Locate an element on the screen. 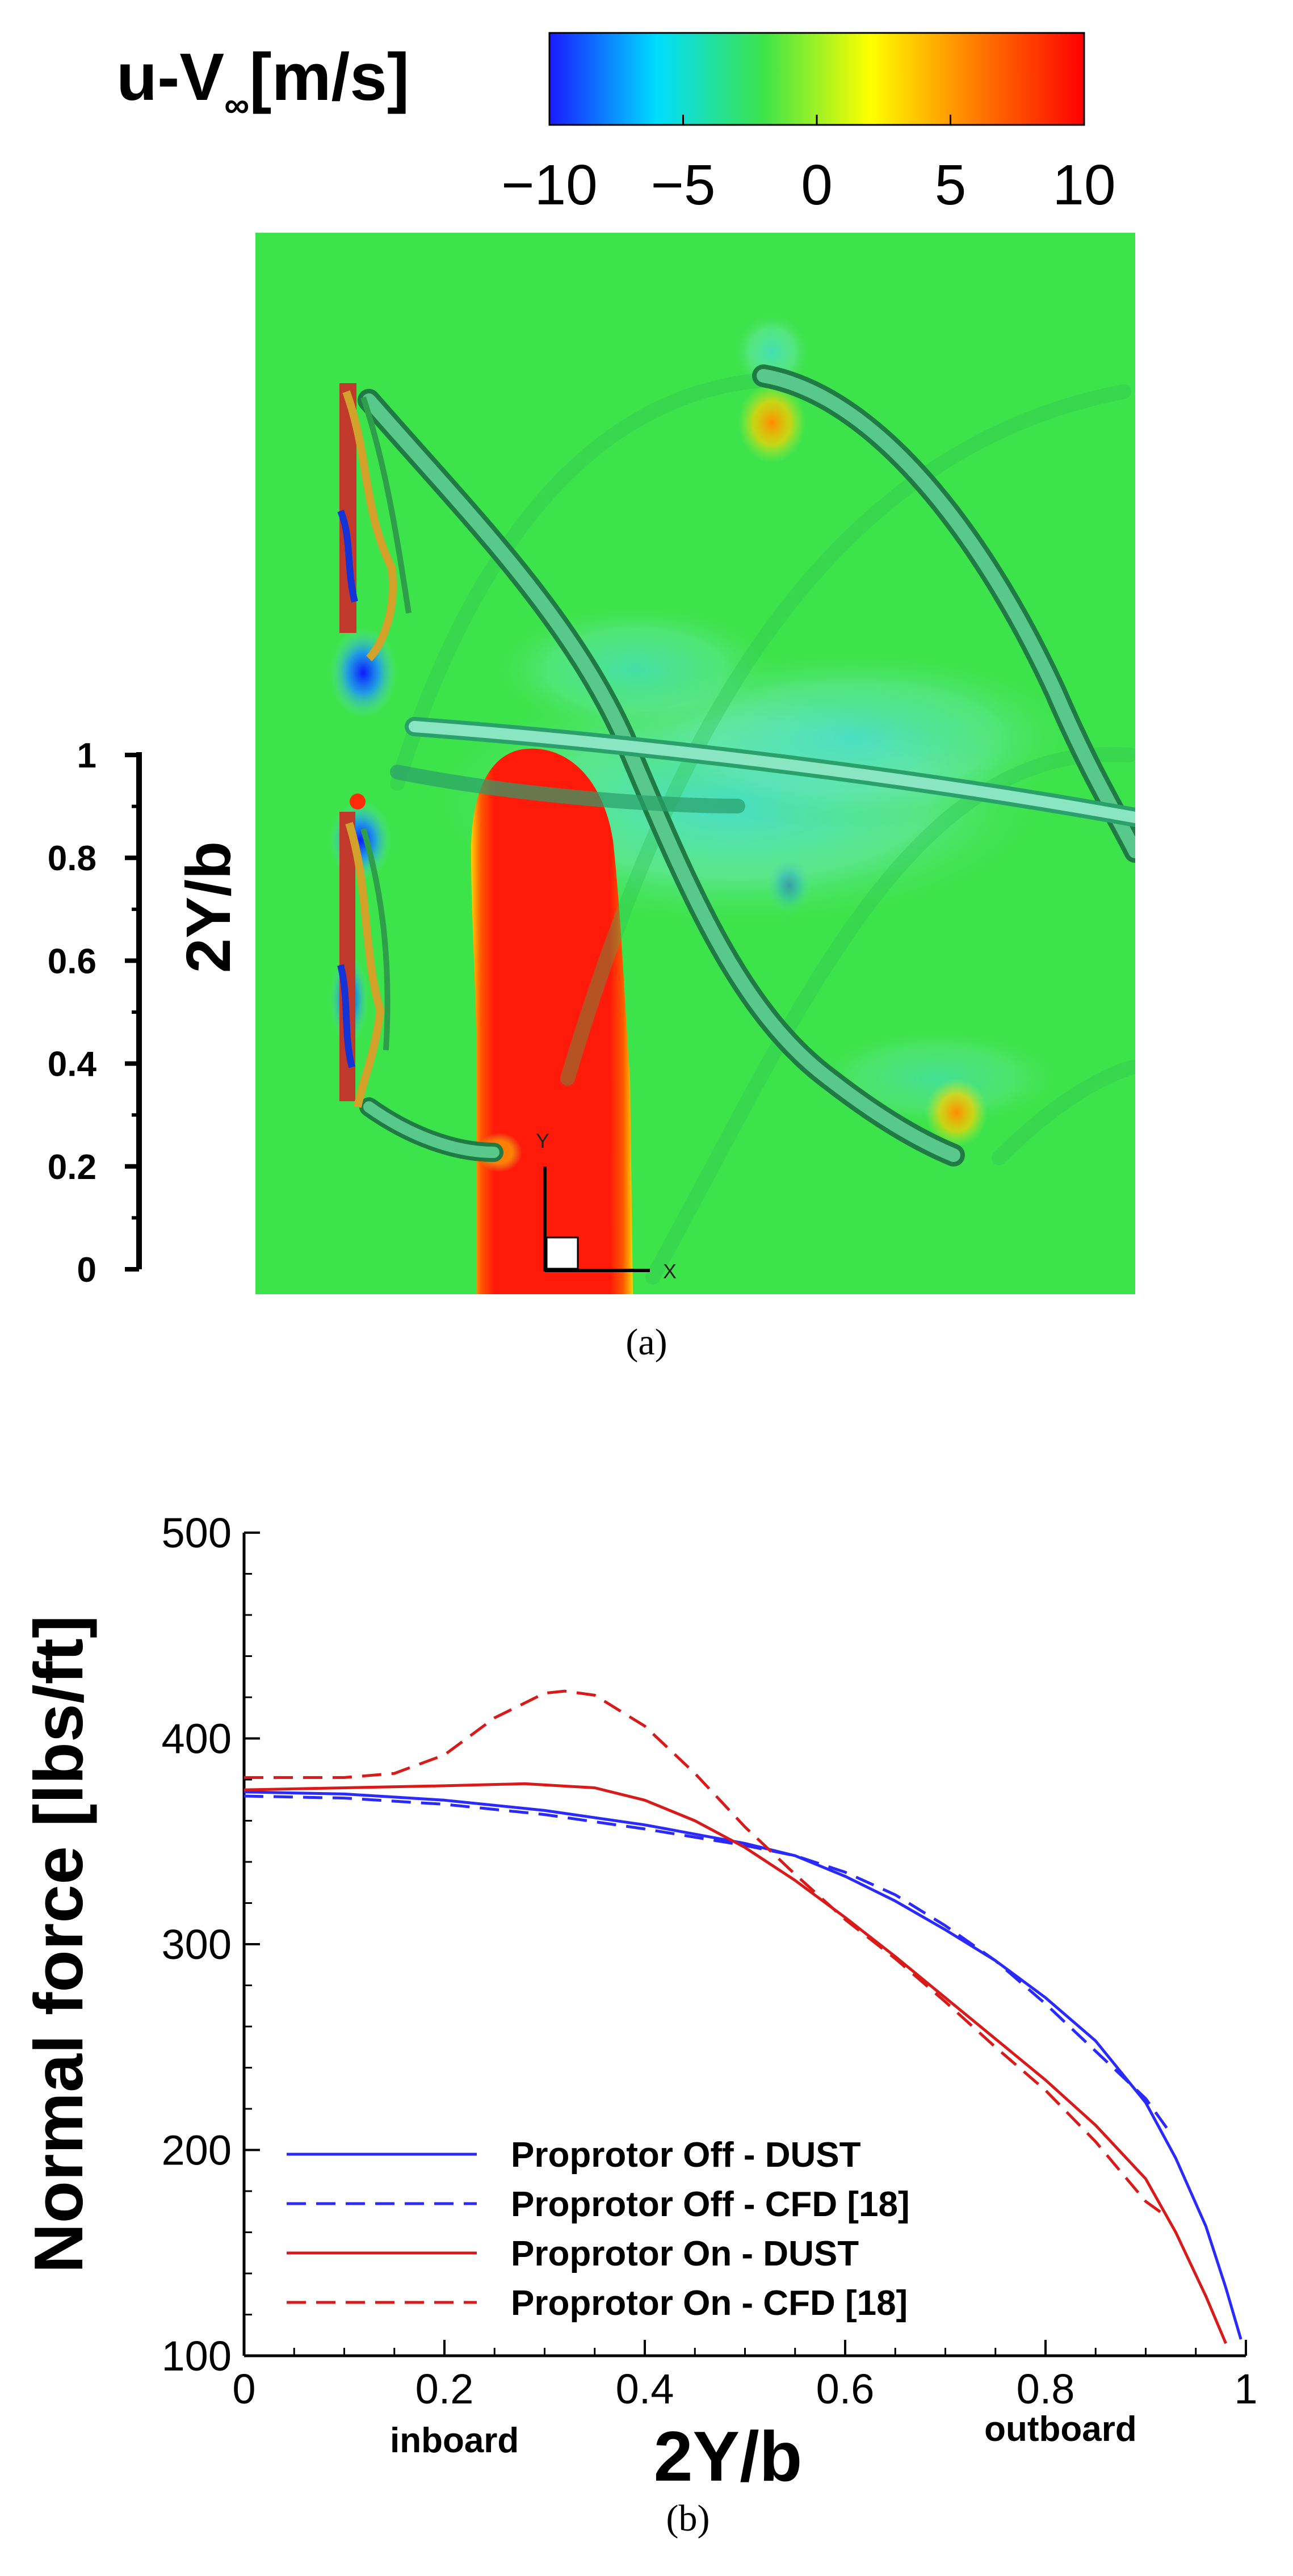 Image resolution: width=1293 pixels, height=2576 pixels. span-axis-tick-label: 0.6 is located at coordinates (72, 962).